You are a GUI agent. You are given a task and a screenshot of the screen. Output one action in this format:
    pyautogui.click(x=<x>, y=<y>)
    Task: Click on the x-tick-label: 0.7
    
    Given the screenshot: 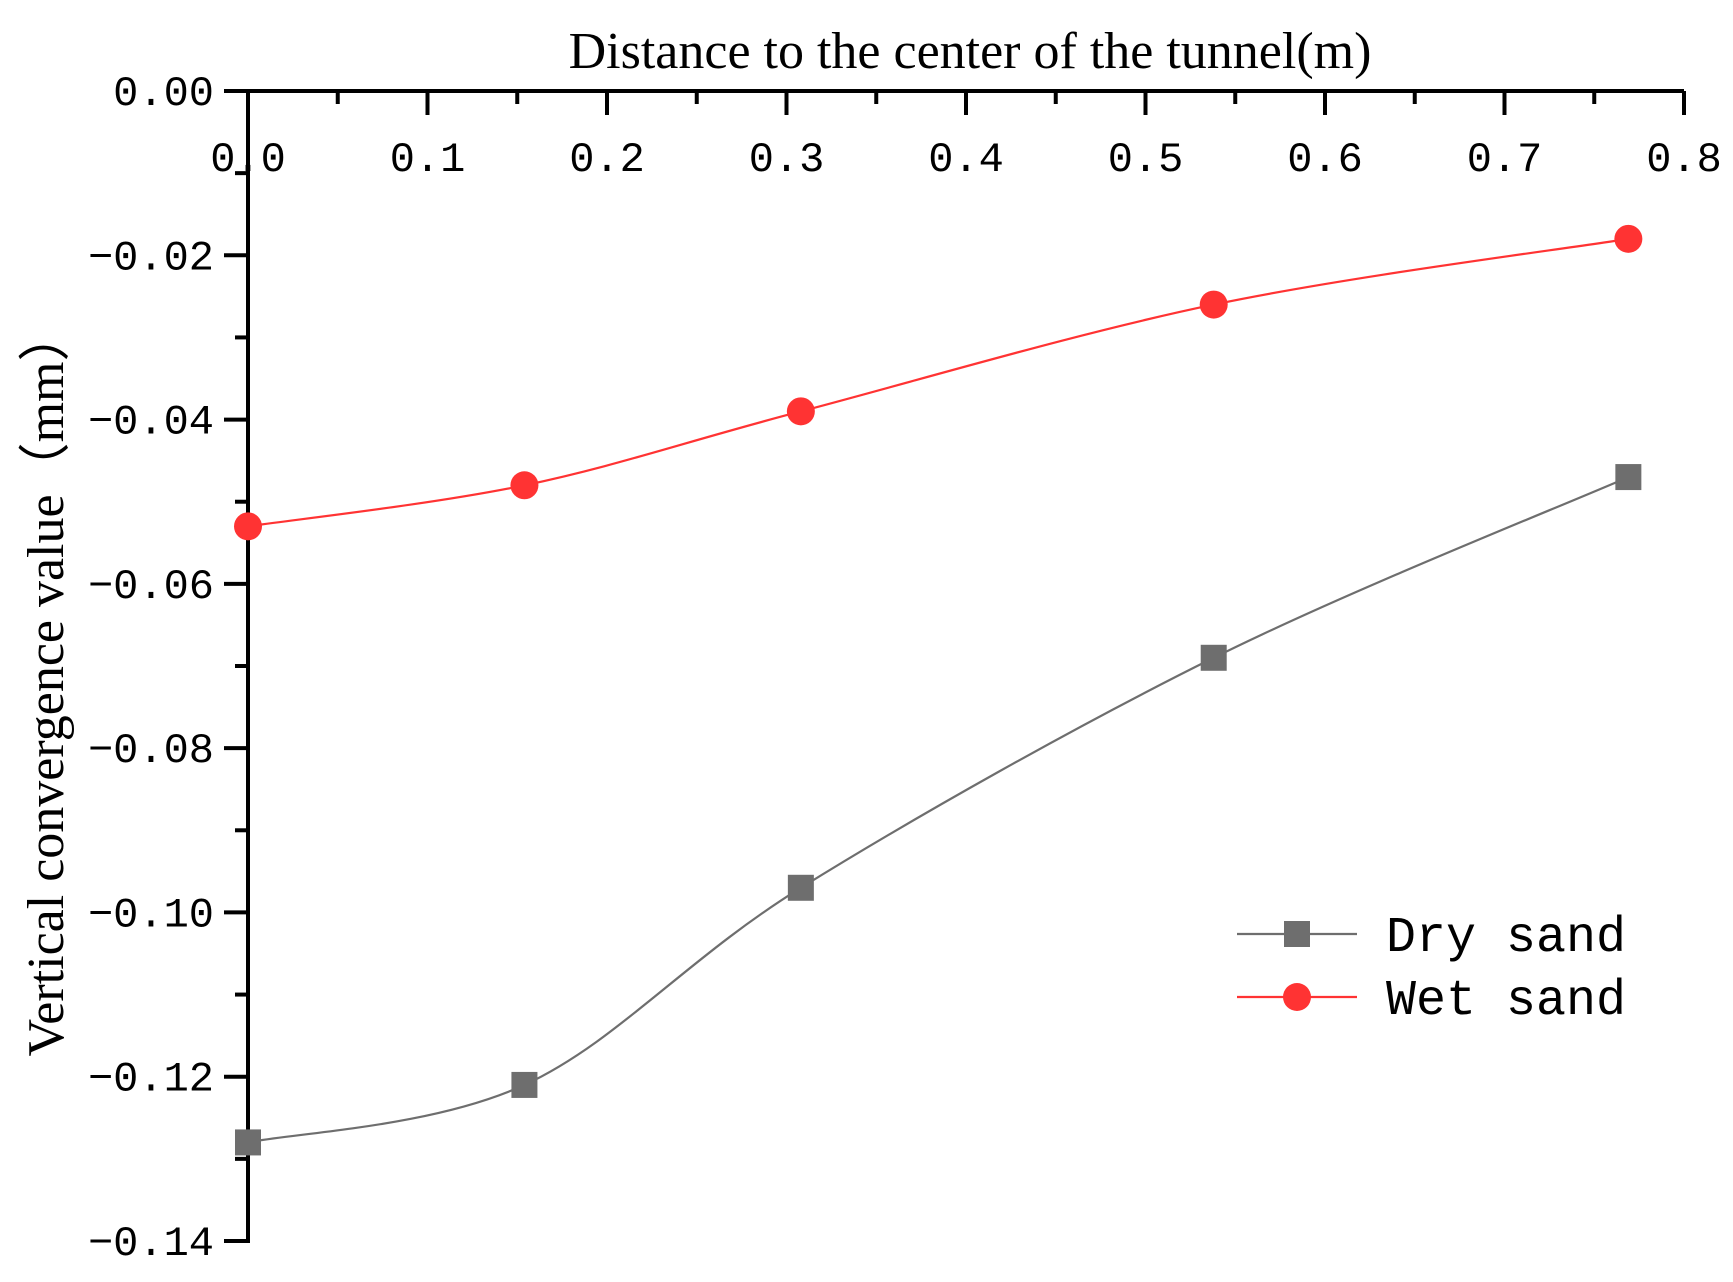 What is the action you would take?
    pyautogui.click(x=1505, y=160)
    